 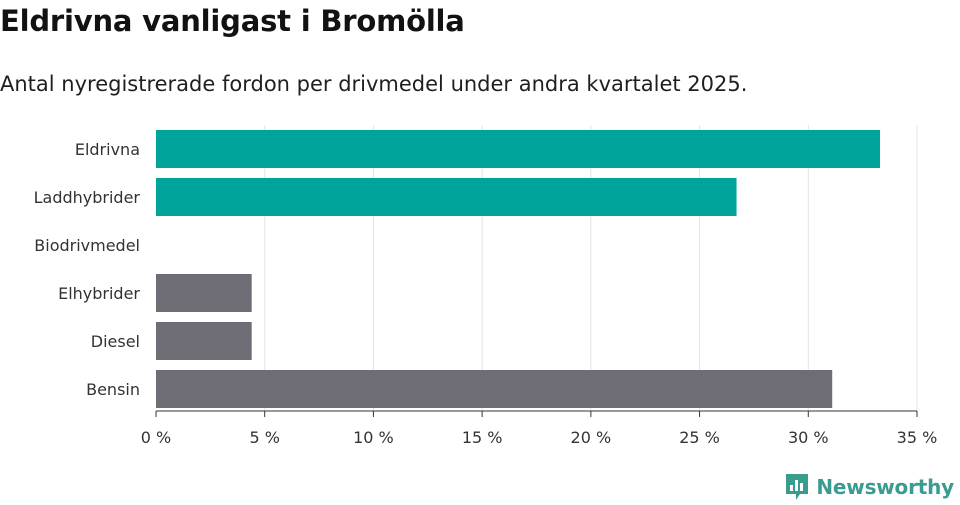 What do you see at coordinates (591, 437) in the screenshot?
I see `x-tick-label: 20 %` at bounding box center [591, 437].